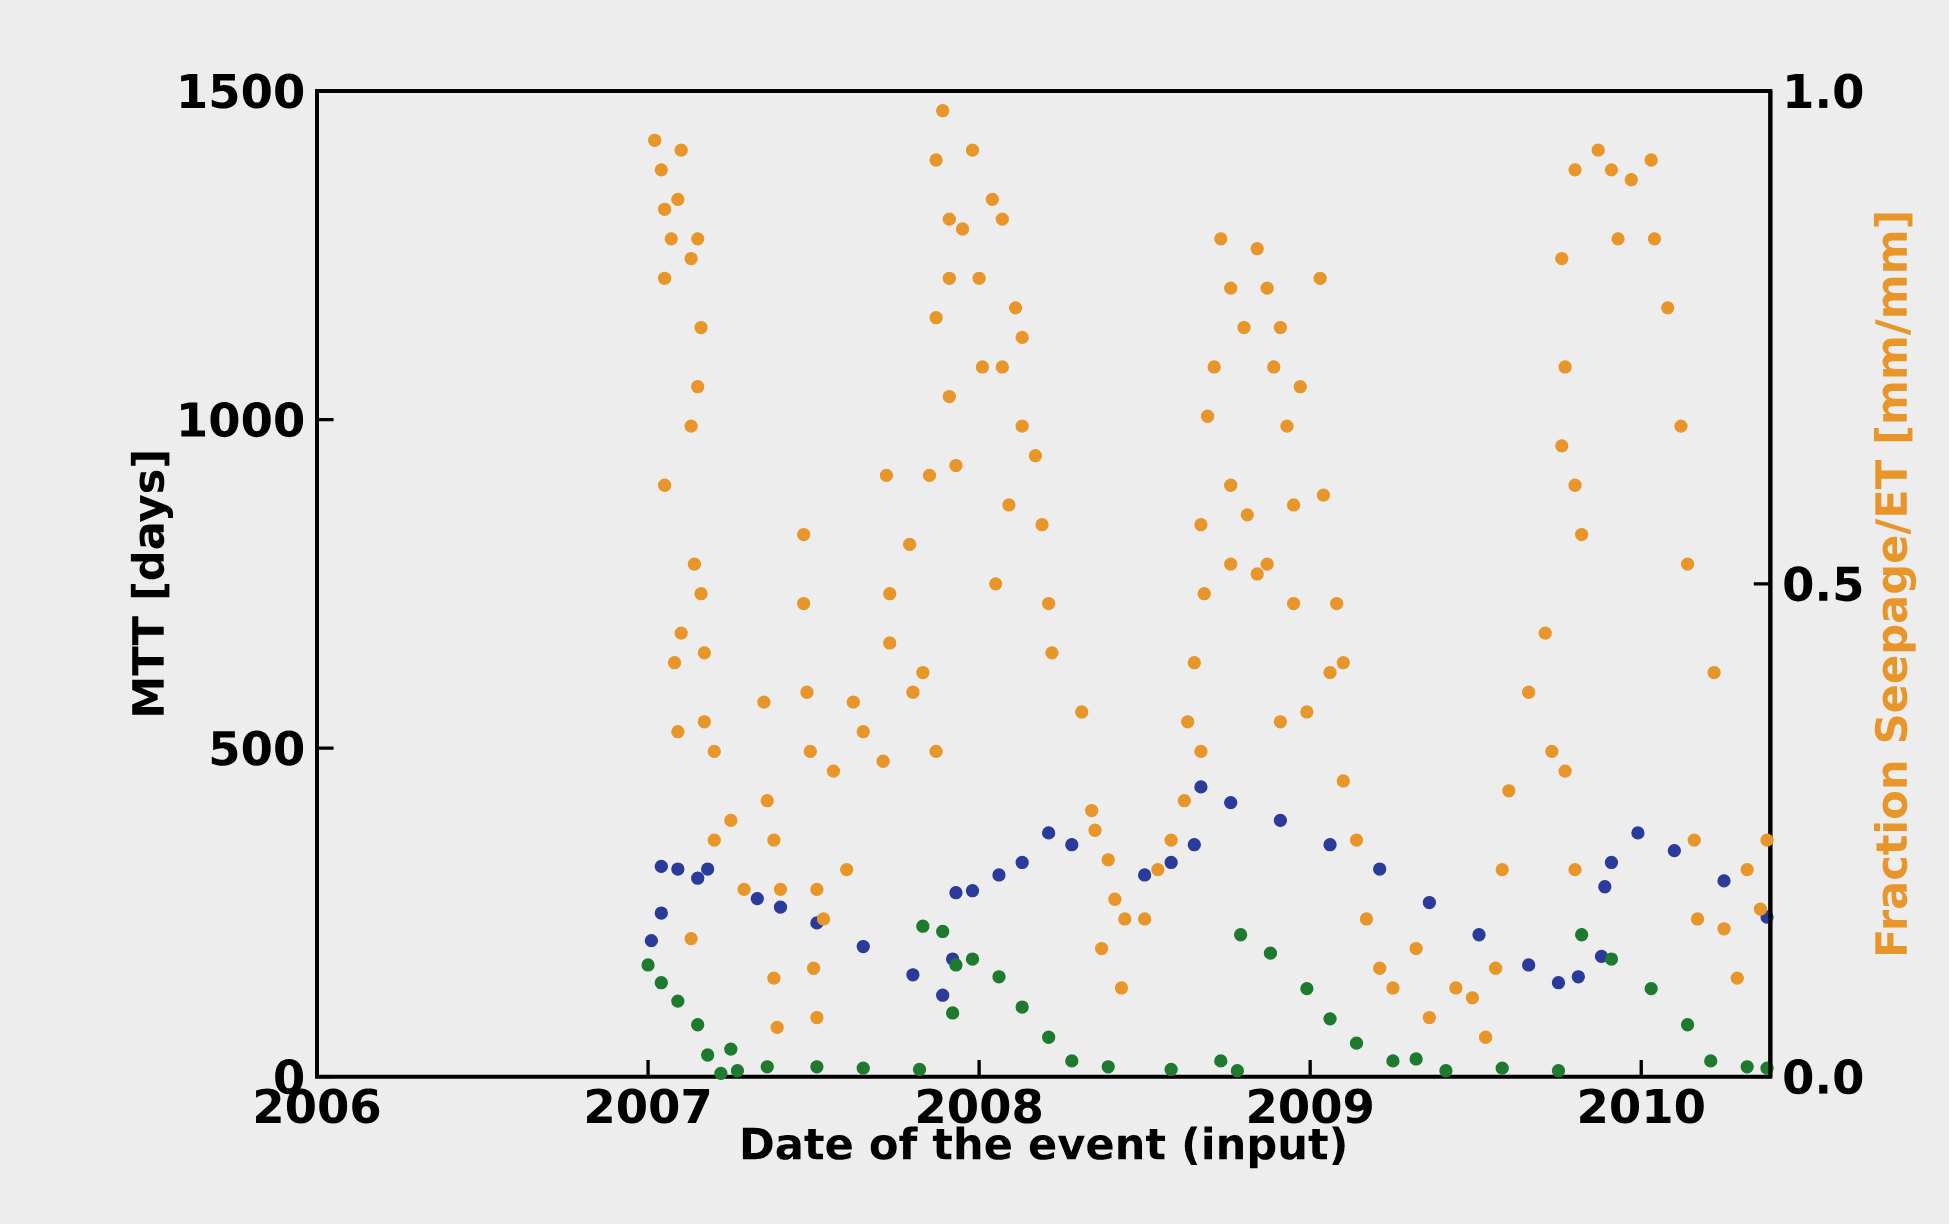 Image resolution: width=1949 pixels, height=1224 pixels. Describe the element at coordinates (1825, 91) in the screenshot. I see `y2-tick-label: 1.0` at that location.